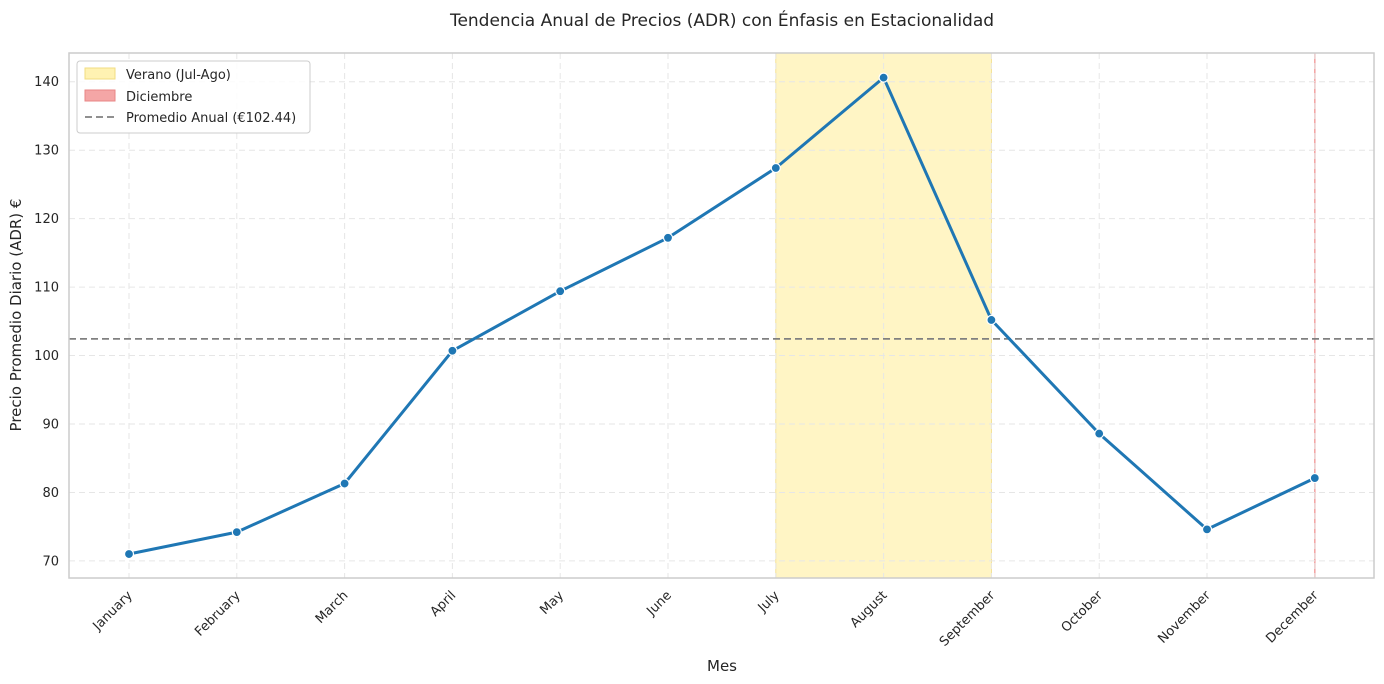 The width and height of the screenshot is (1384, 684). I want to click on data-point-june, so click(668, 237).